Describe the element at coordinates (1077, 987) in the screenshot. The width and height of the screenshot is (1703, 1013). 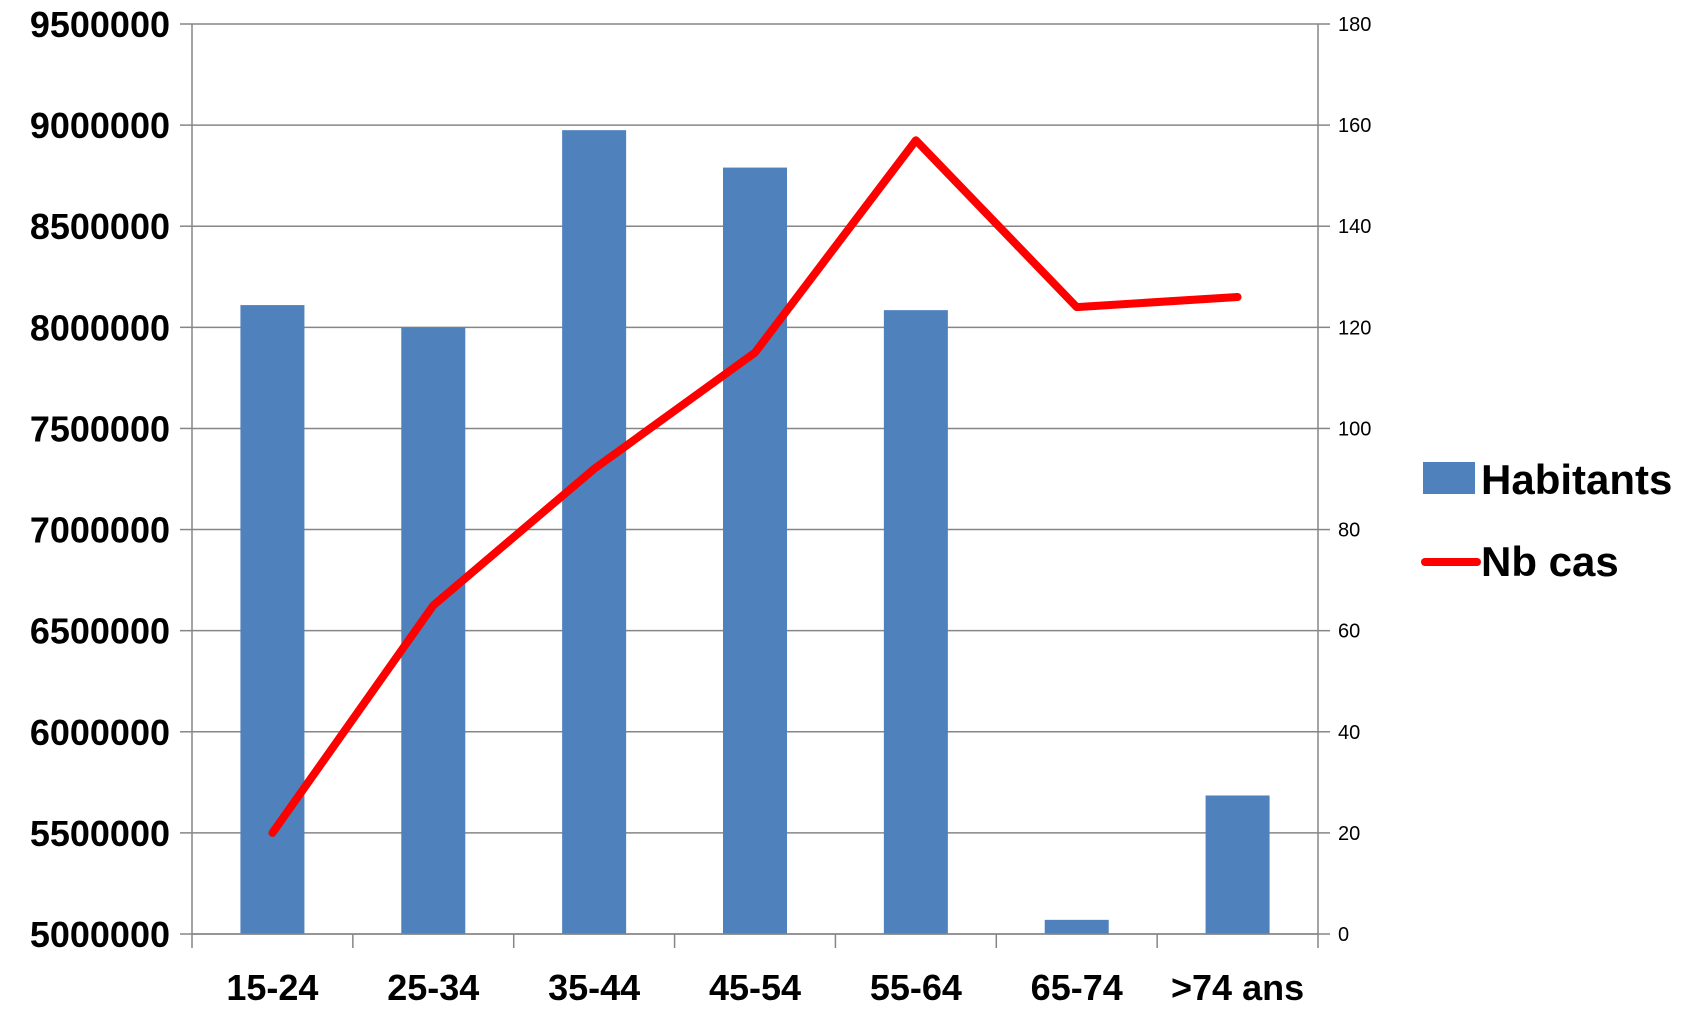
I see `category-label: 65-74` at that location.